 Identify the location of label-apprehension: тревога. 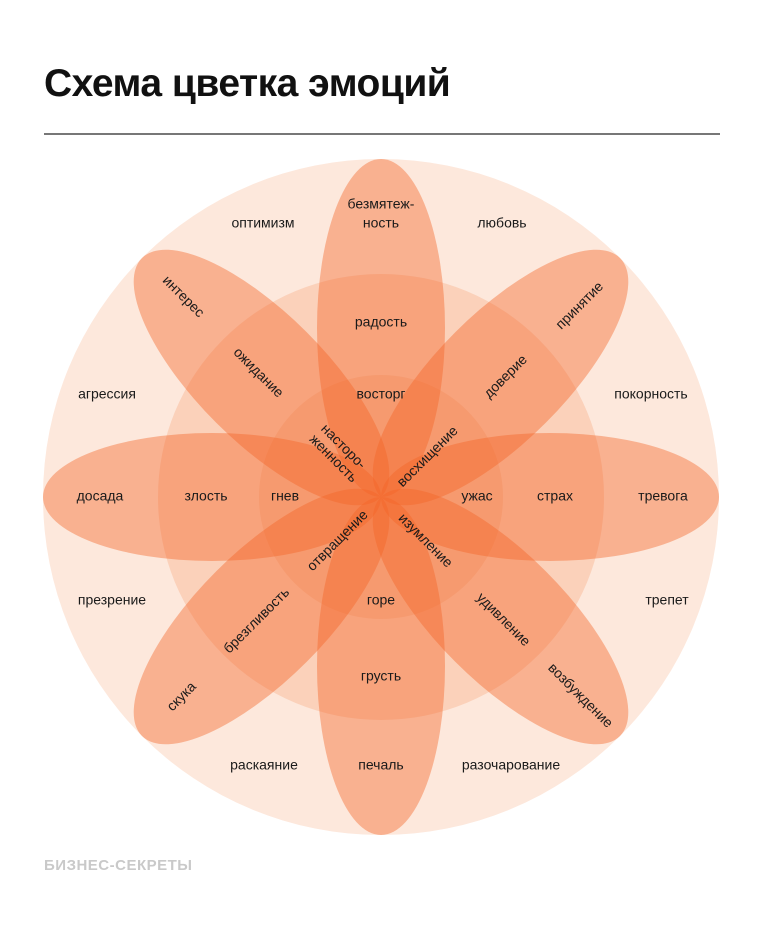
(663, 496).